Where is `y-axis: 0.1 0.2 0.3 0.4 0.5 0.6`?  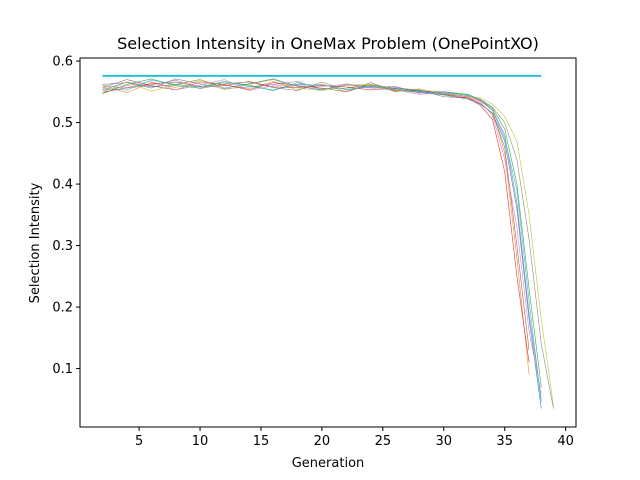 y-axis: 0.1 0.2 0.3 0.4 0.5 0.6 is located at coordinates (66, 216).